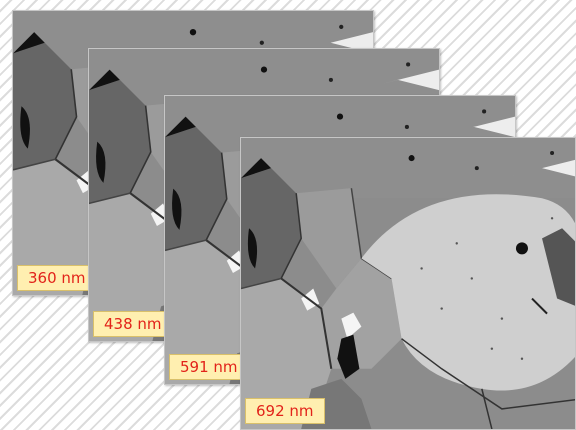 The height and width of the screenshot is (430, 576). Describe the element at coordinates (133, 324) in the screenshot. I see `wavelength-label-2: 438 nm` at that location.